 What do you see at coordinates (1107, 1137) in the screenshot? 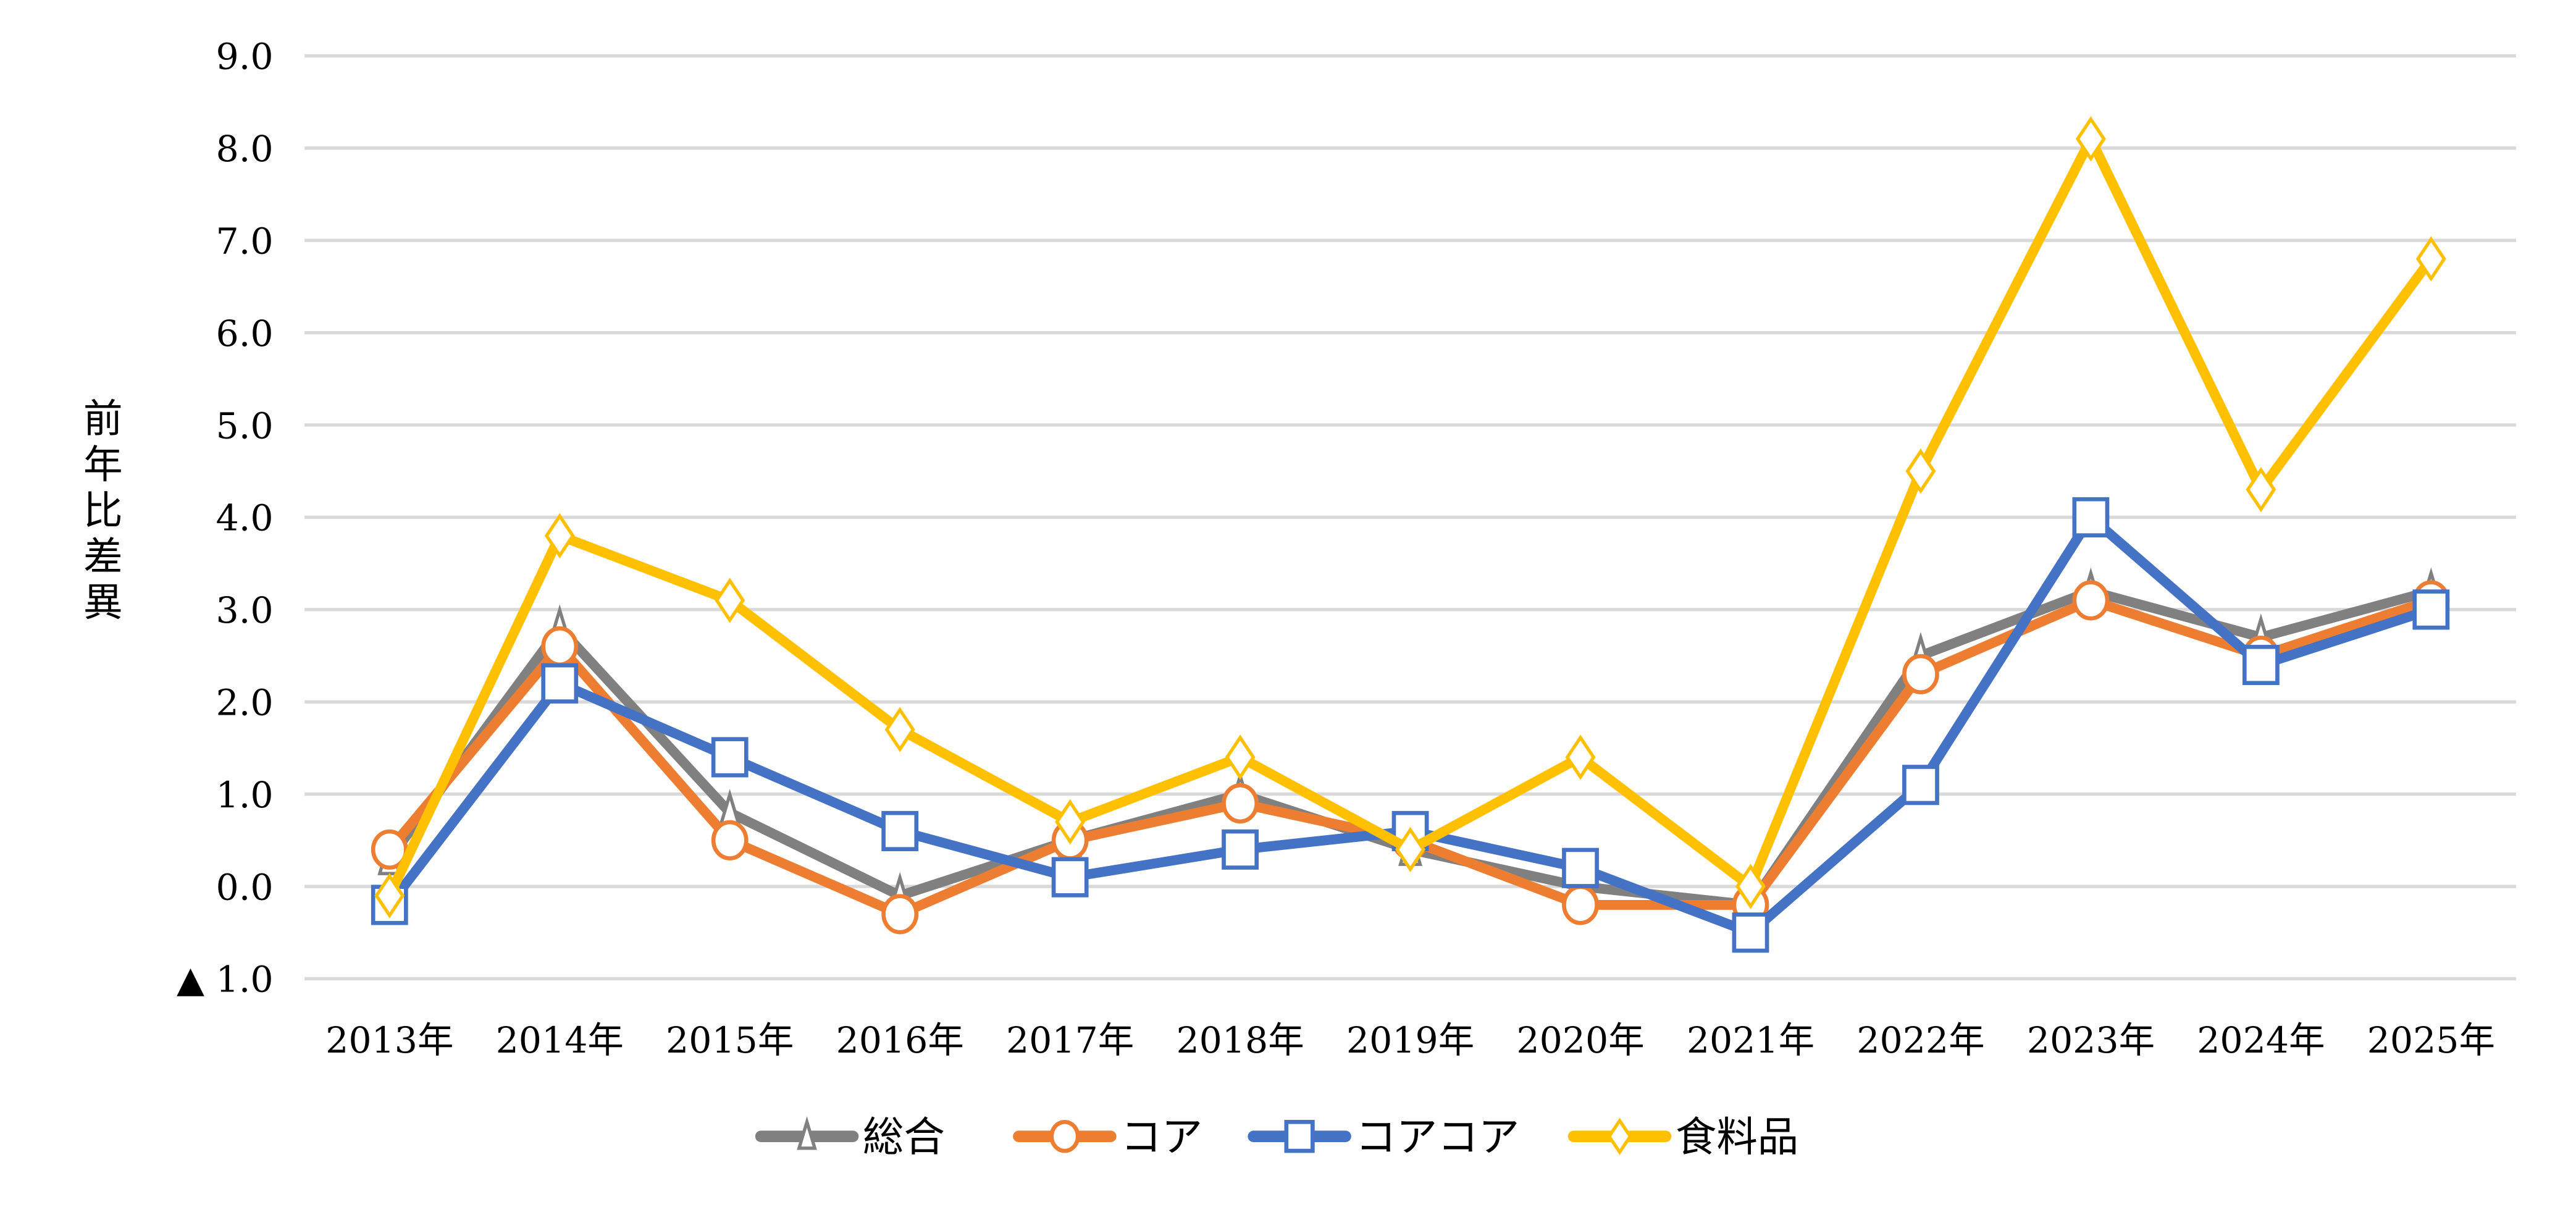
I see `legend-item-1: コア` at bounding box center [1107, 1137].